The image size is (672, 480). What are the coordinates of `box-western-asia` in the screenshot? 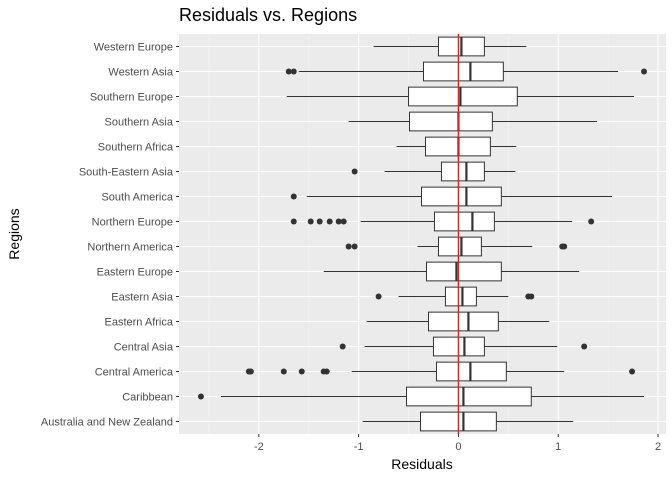 It's located at (466, 71).